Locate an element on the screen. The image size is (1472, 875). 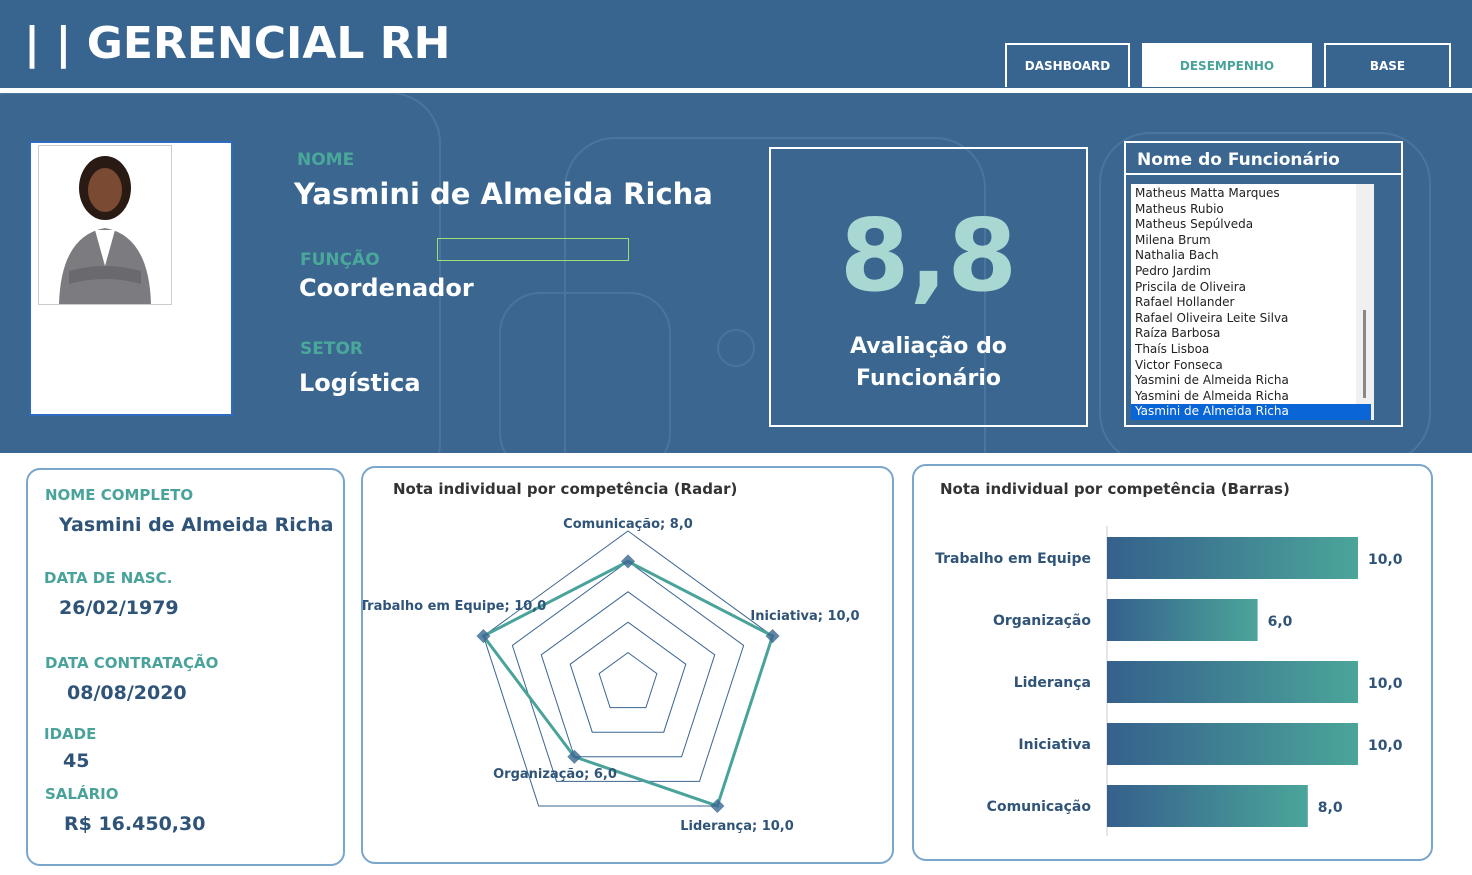
list-item: Raíza Barbosa is located at coordinates (1178, 333).